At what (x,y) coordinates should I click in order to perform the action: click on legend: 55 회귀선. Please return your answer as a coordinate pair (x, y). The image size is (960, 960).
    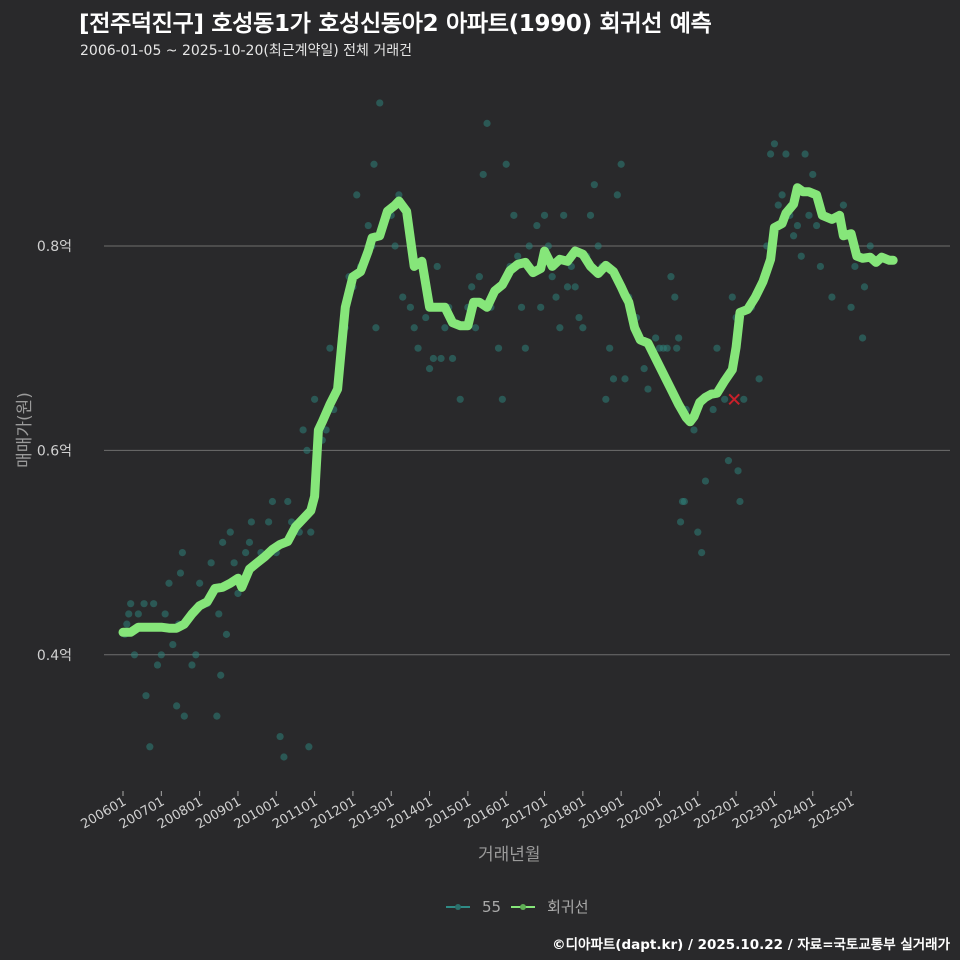
    Looking at the image, I should click on (522, 906).